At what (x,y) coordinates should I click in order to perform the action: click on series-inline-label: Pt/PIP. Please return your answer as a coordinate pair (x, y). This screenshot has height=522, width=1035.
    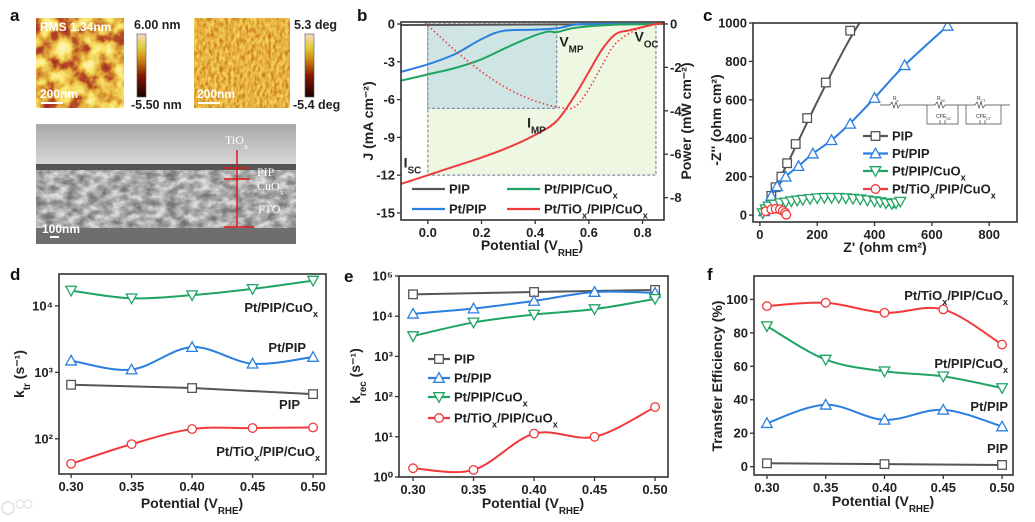
    Looking at the image, I should click on (287, 347).